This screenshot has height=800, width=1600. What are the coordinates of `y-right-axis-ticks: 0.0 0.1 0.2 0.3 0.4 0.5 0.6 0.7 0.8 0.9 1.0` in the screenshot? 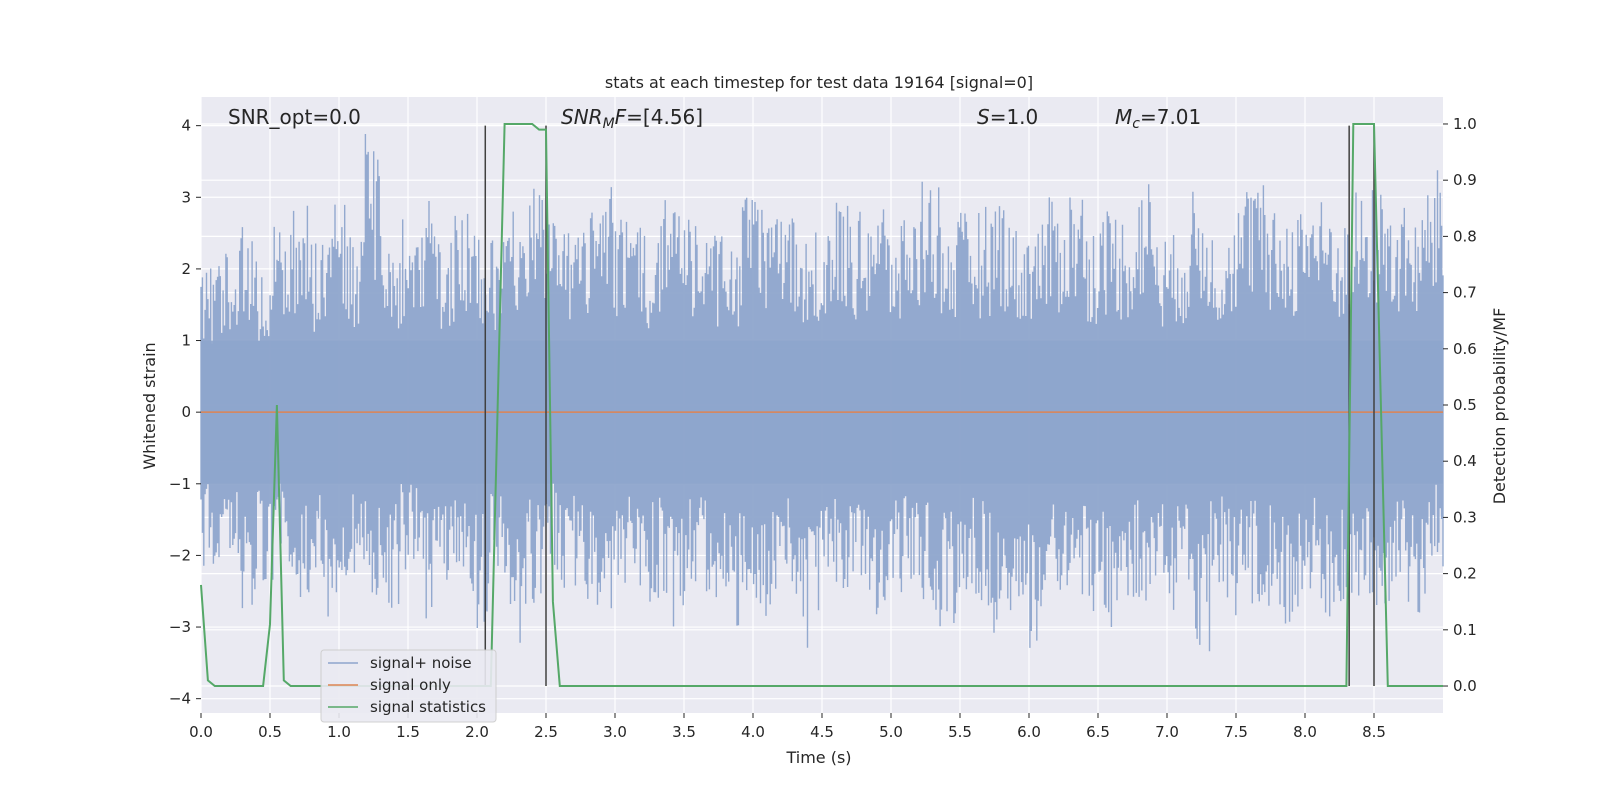 It's located at (1460, 405).